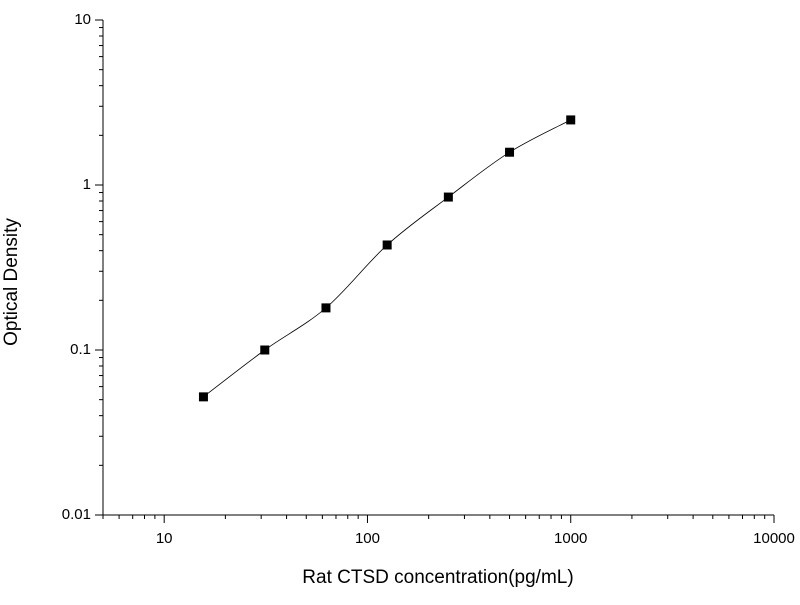  I want to click on y-tick-label: 1, so click(87, 184).